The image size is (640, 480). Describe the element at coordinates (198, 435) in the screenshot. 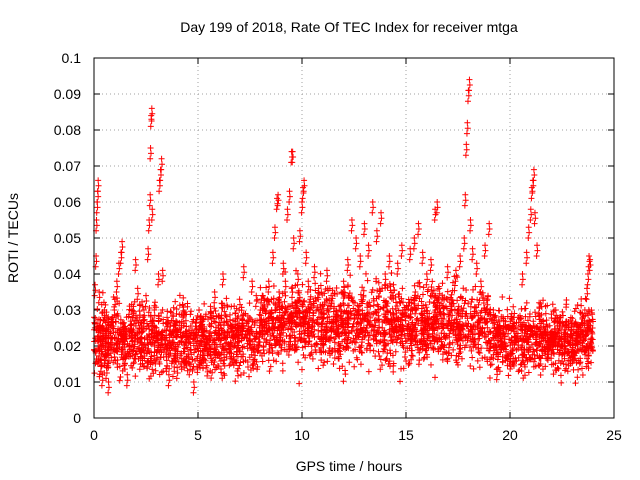

I see `x-tick-label: 5` at that location.